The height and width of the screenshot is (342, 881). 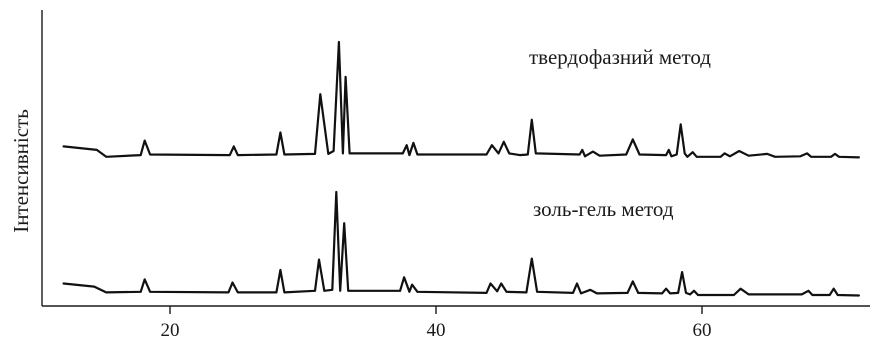 What do you see at coordinates (603, 209) in the screenshot?
I see `series-label-sol-gel: золь-гель метод` at bounding box center [603, 209].